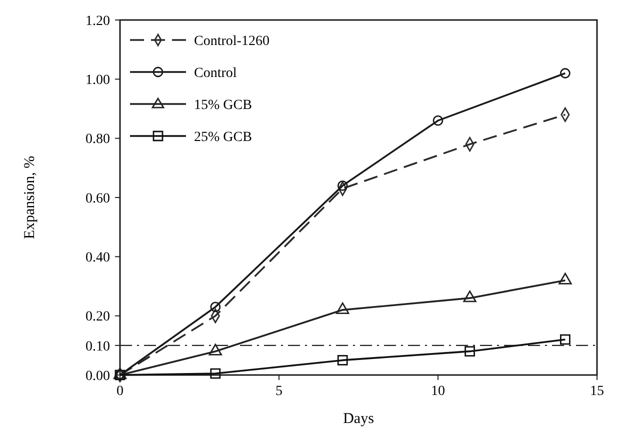 This screenshot has width=621, height=445. Describe the element at coordinates (232, 41) in the screenshot. I see `legend-label: Control-1260` at that location.